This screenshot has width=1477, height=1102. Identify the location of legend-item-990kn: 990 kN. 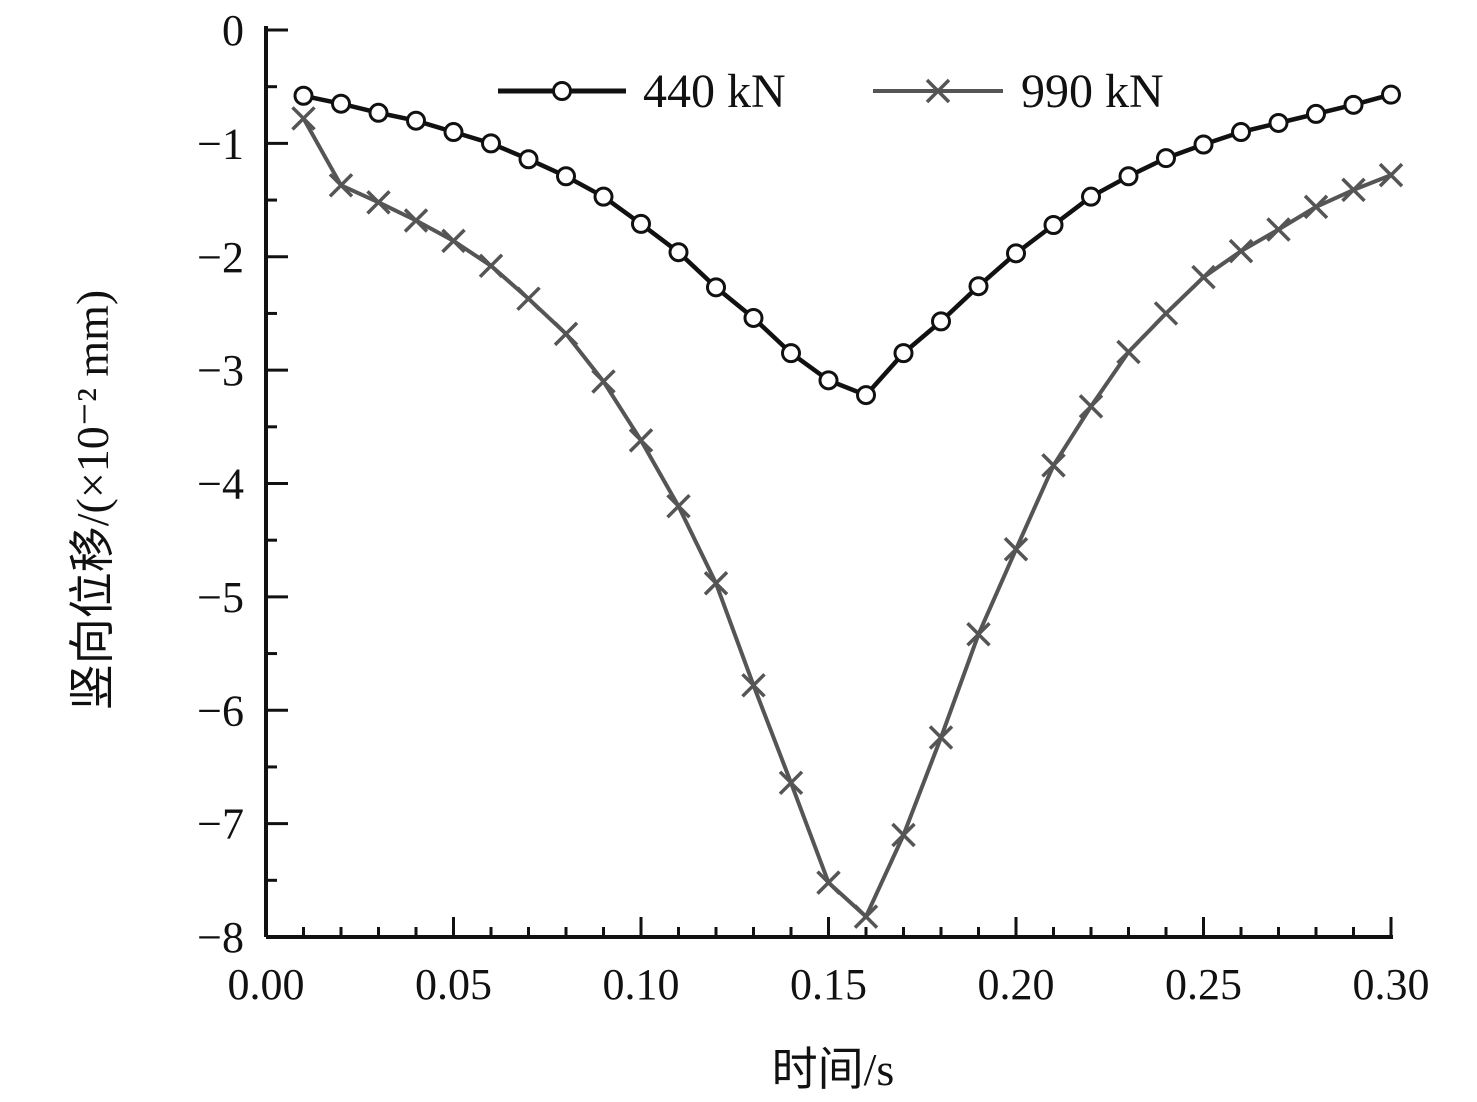
(1018, 91).